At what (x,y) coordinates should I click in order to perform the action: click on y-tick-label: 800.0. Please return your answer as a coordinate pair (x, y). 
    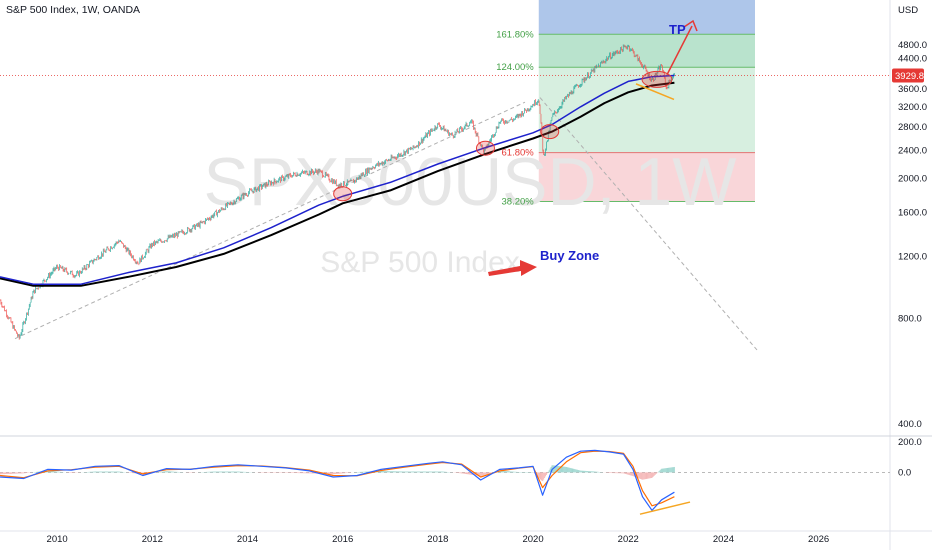
    Looking at the image, I should click on (910, 318).